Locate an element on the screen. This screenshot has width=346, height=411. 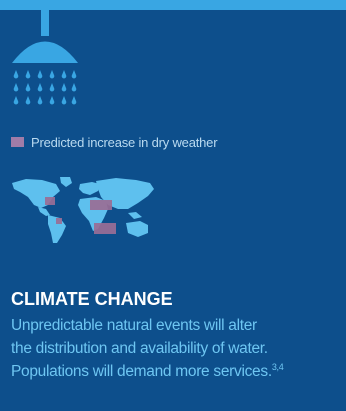
world-map-icon is located at coordinates (83, 210).